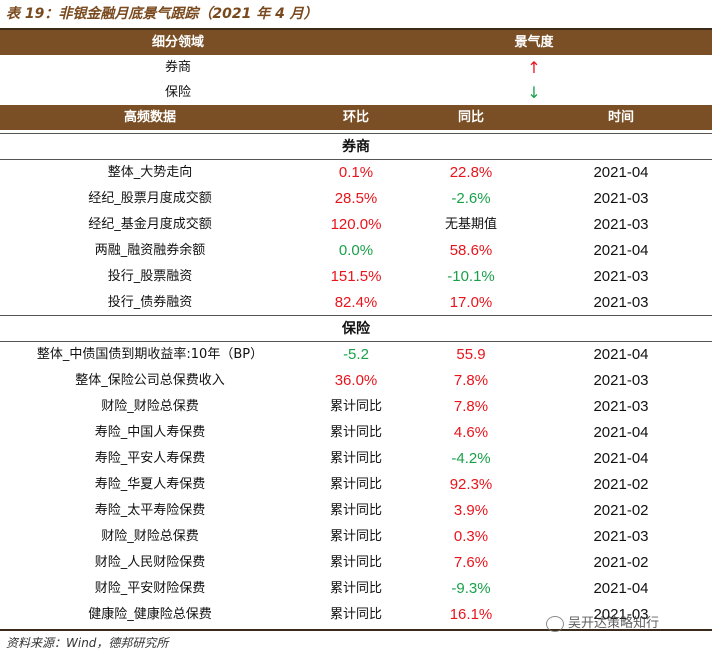 This screenshot has width=718, height=655. I want to click on header-yoy: 同比, so click(470, 117).